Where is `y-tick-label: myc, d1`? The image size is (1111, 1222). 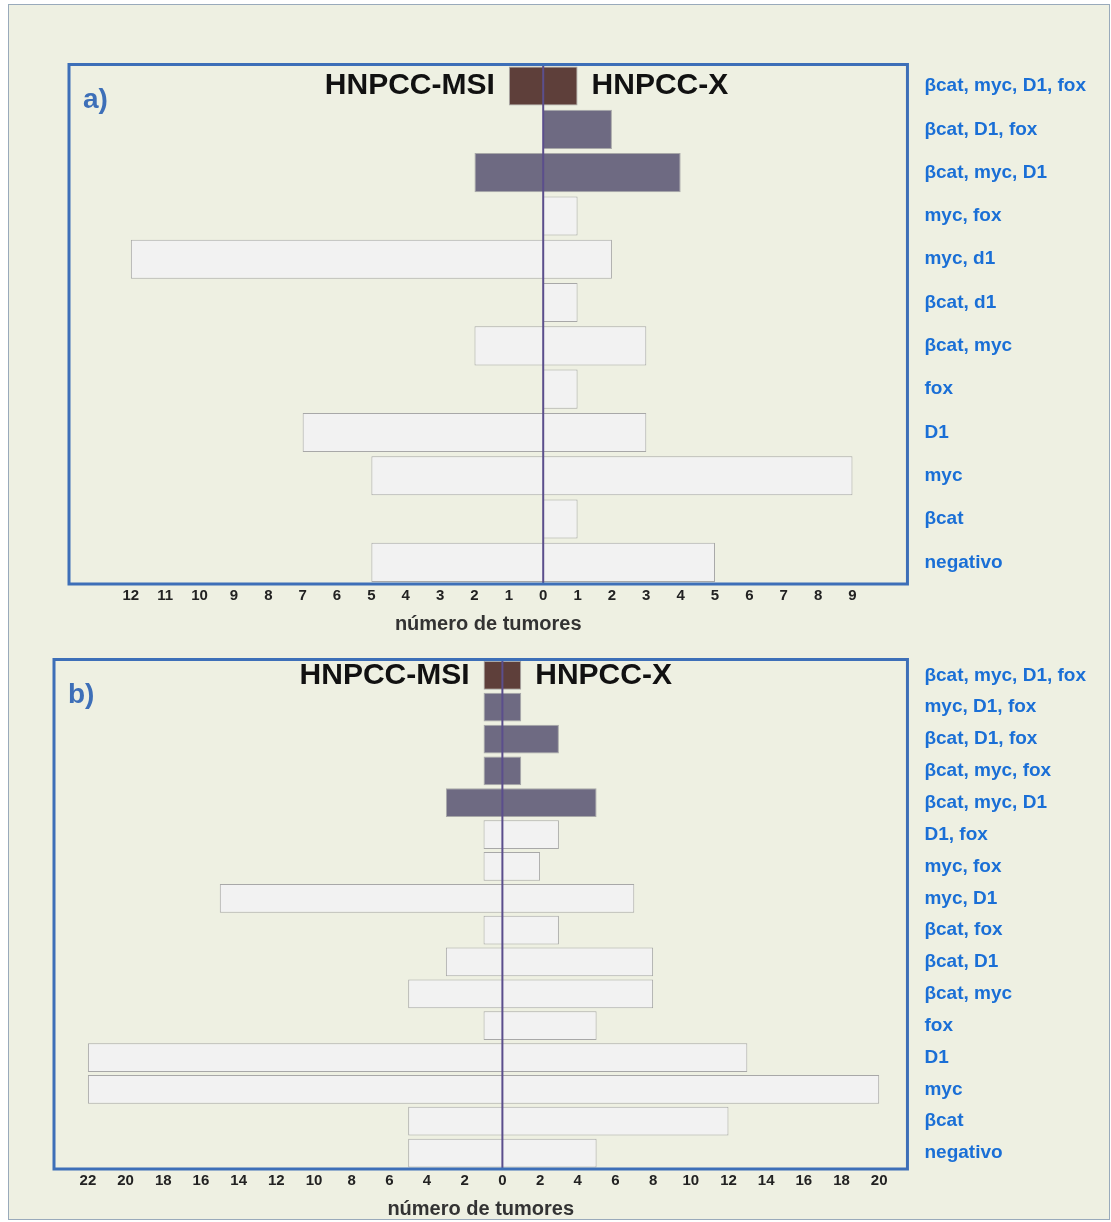 y-tick-label: myc, d1 is located at coordinates (960, 258).